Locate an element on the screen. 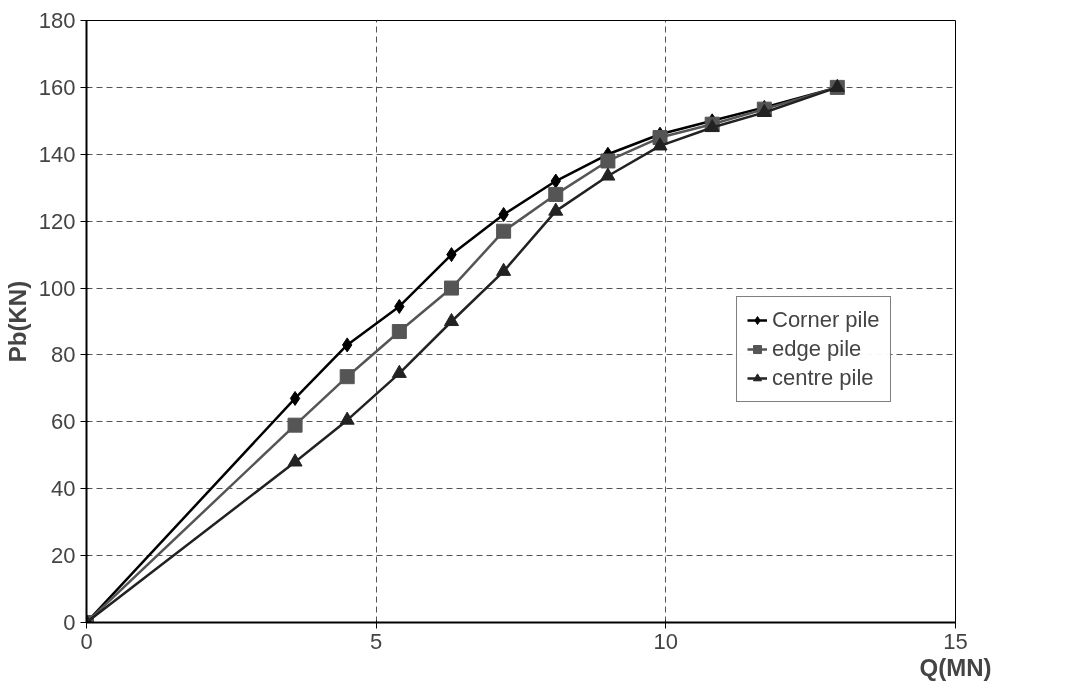 This screenshot has height=687, width=1079. legend-label: edge pile is located at coordinates (817, 349).